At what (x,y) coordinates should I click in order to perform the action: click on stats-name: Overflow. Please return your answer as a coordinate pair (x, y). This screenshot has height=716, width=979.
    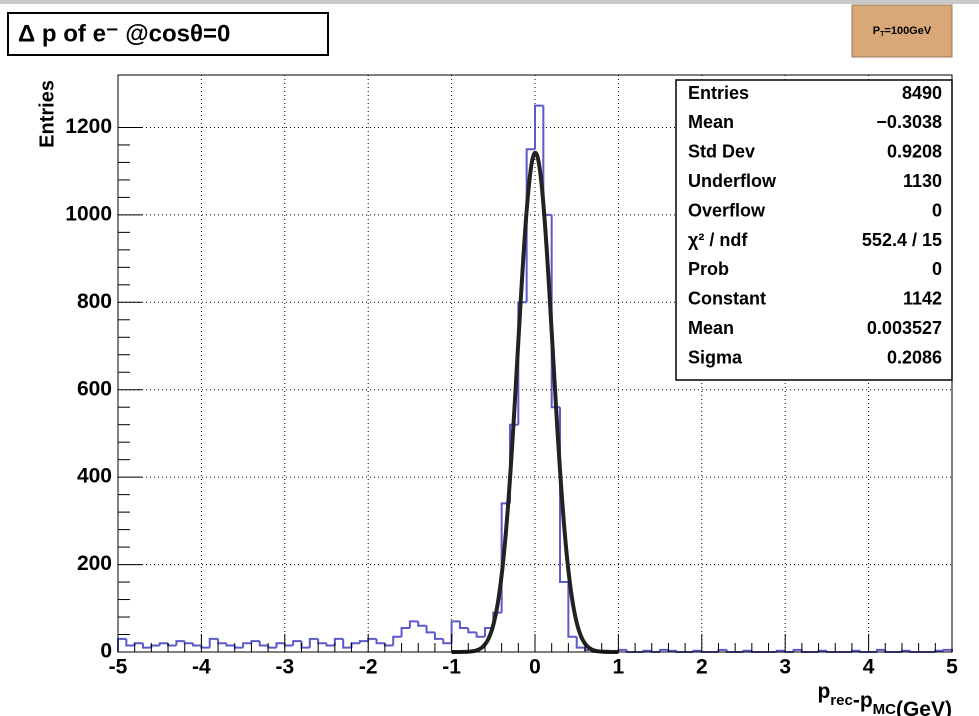
    Looking at the image, I should click on (727, 210).